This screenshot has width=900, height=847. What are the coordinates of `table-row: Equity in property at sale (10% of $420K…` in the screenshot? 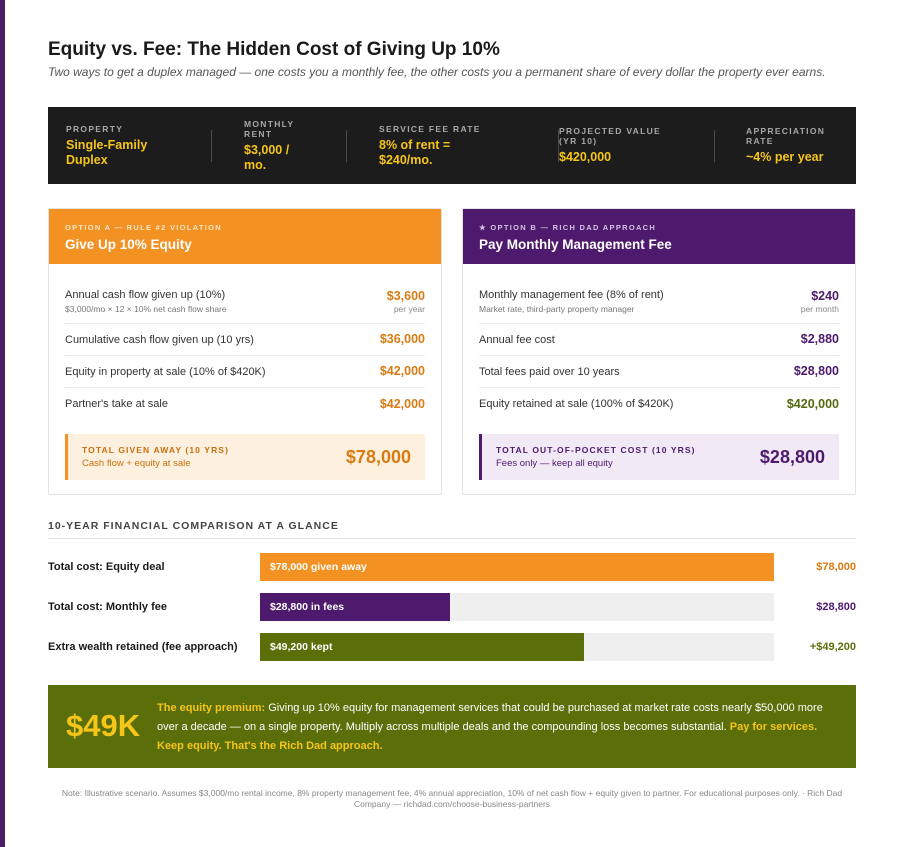 It's located at (245, 372).